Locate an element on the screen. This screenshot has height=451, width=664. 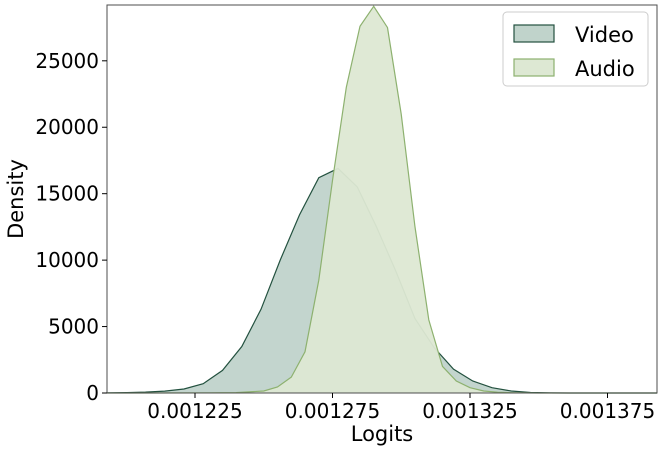
x-tick-label: 0.001275 is located at coordinates (332, 411).